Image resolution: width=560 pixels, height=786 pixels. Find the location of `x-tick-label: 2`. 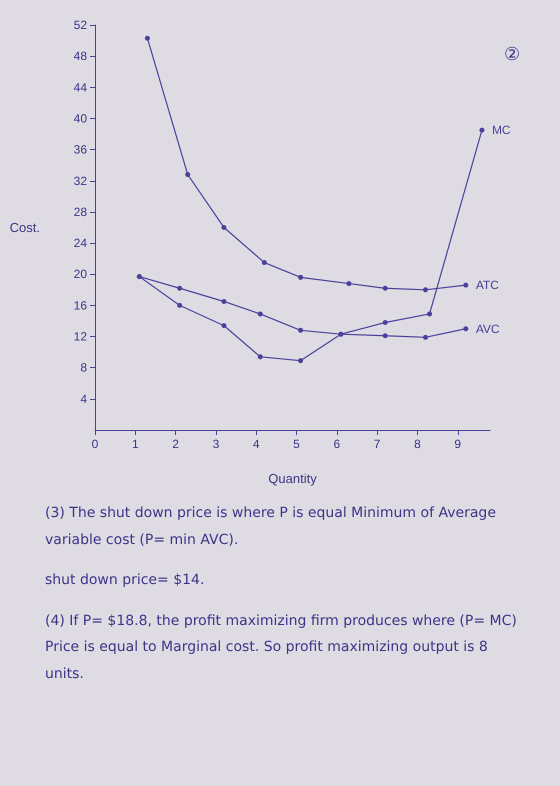

x-tick-label: 2 is located at coordinates (176, 444).